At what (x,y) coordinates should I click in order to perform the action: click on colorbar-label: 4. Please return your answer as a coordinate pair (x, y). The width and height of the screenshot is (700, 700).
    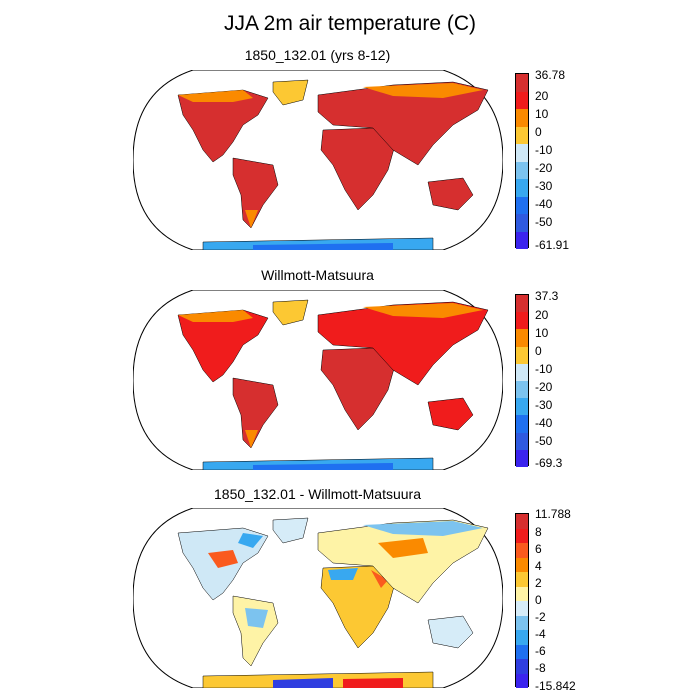
    Looking at the image, I should click on (538, 566).